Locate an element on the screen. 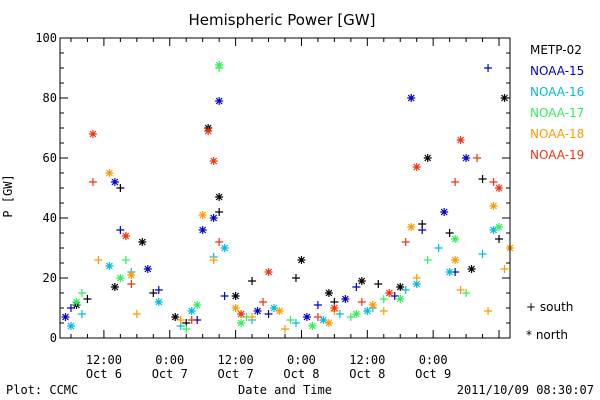 This screenshot has width=600, height=400. plot-source: Plot: CCMC is located at coordinates (42, 390).